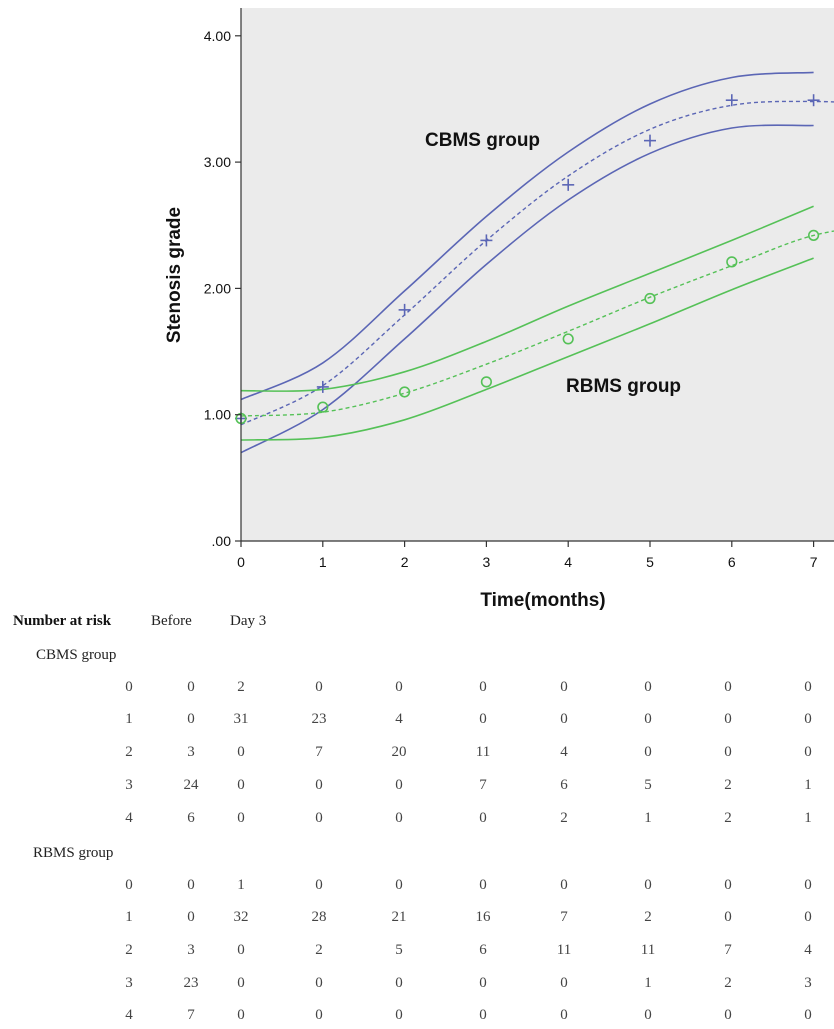 The height and width of the screenshot is (1029, 834). I want to click on annotation-rbms-group: RBMS group, so click(623, 386).